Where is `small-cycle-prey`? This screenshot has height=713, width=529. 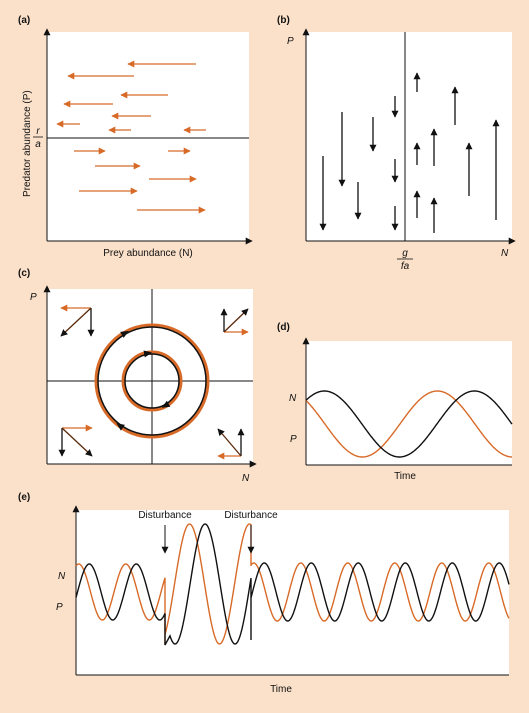
small-cycle-prey is located at coordinates (152, 381).